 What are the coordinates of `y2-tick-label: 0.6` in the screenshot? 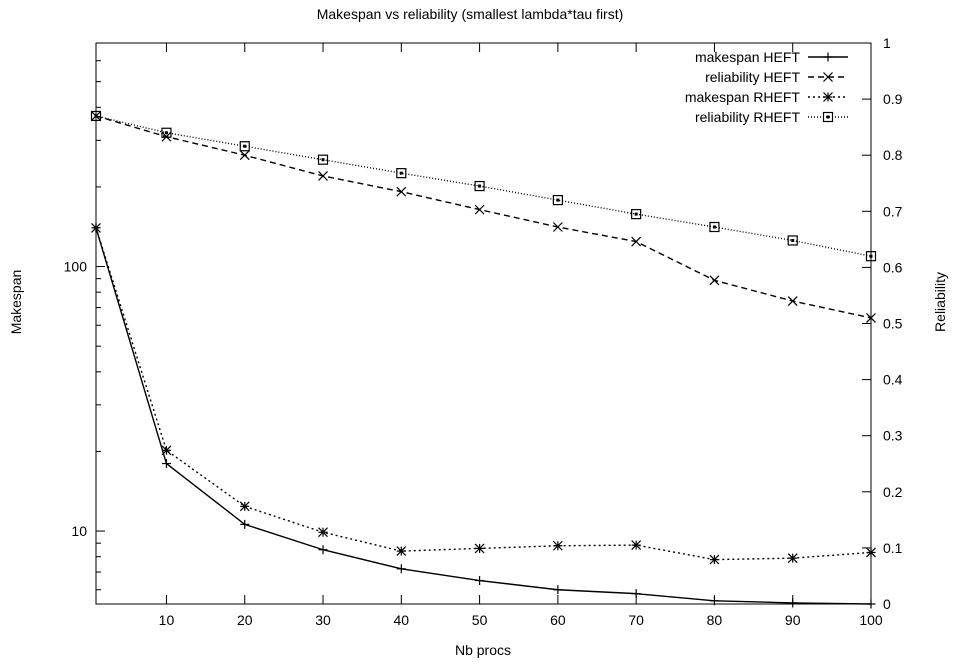 It's located at (893, 267).